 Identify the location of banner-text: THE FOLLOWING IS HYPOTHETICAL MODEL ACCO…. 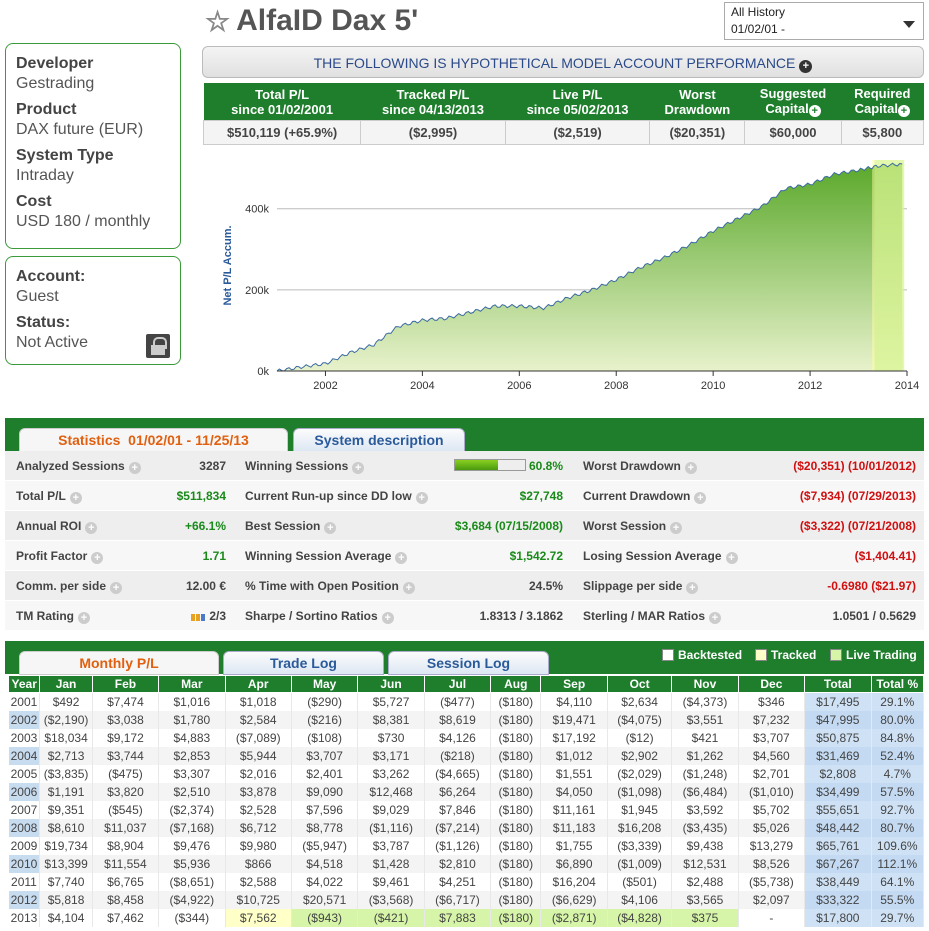
(554, 63).